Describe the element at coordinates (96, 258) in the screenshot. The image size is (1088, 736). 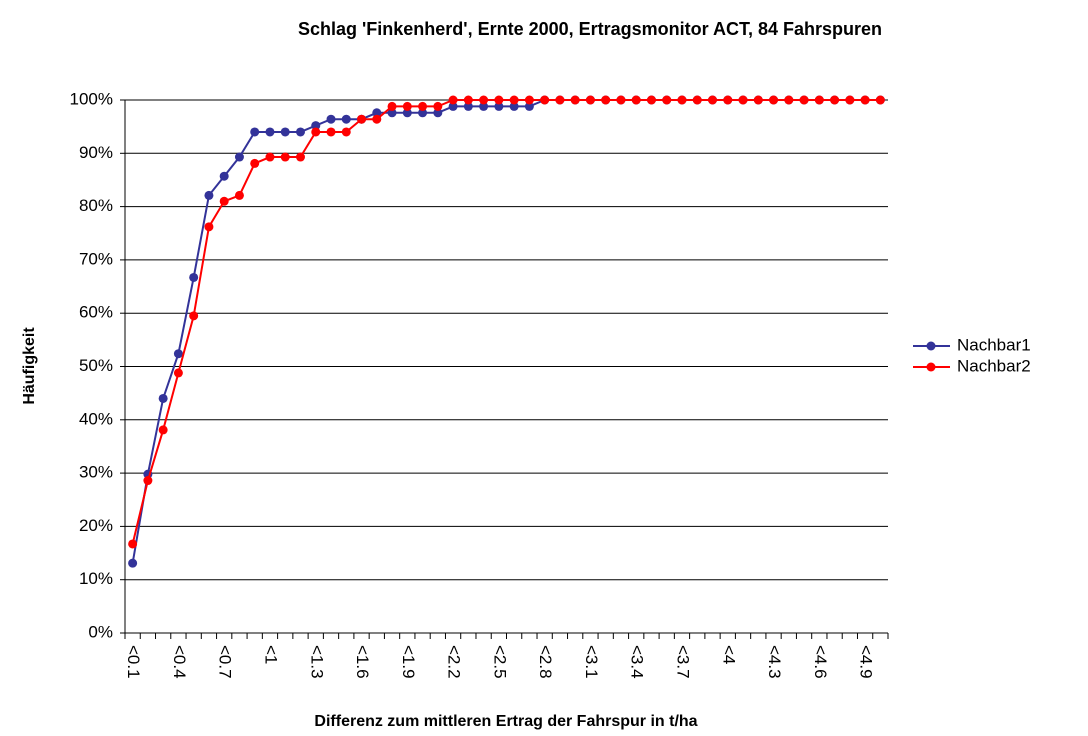
I see `y-tick-label: 70%` at that location.